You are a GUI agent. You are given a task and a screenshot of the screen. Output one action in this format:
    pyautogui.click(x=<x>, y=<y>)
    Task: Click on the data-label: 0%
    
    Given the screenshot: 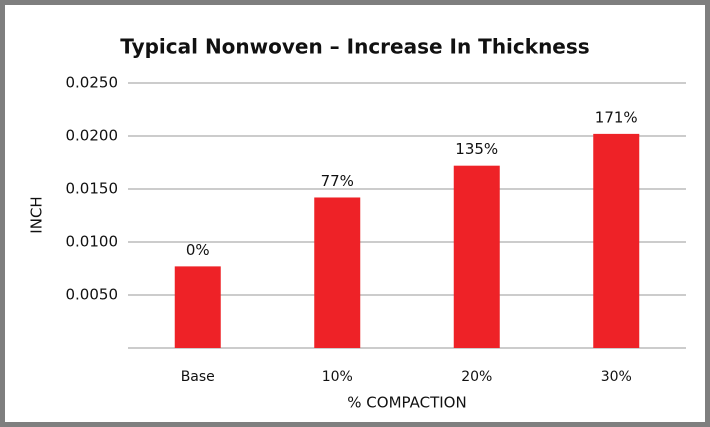 What is the action you would take?
    pyautogui.click(x=198, y=250)
    